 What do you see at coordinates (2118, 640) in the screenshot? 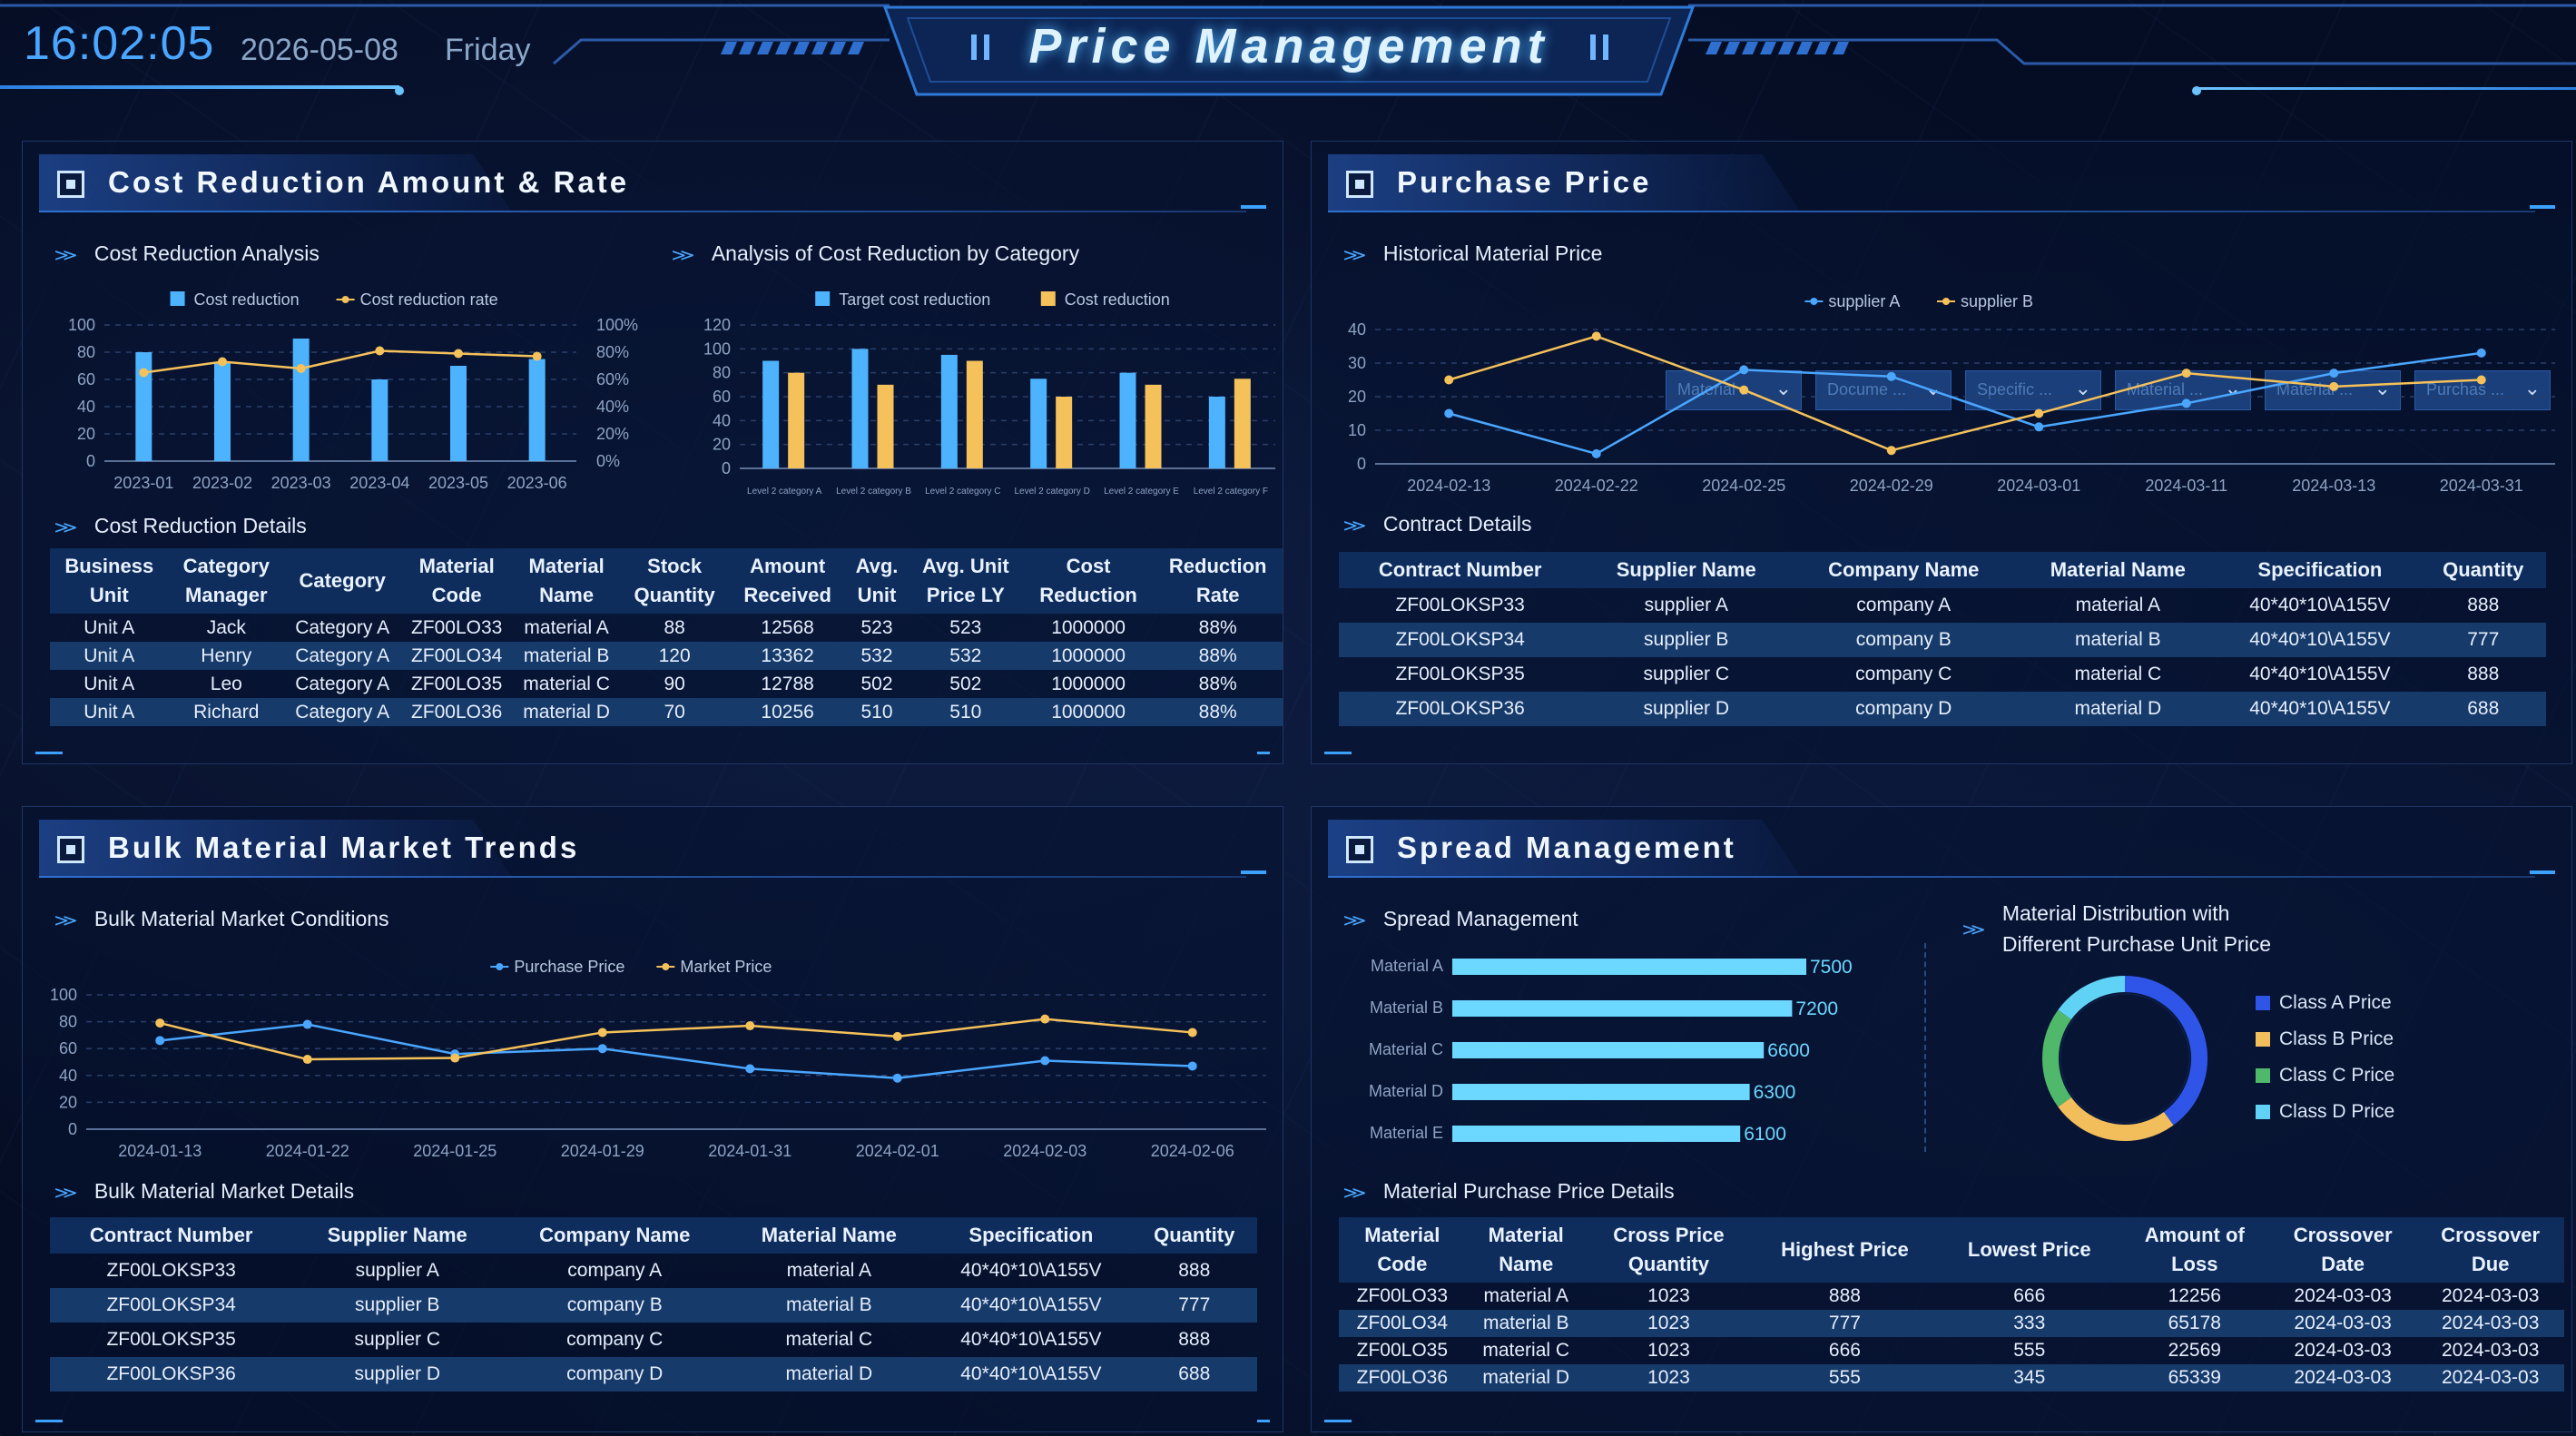
I see `table-cell: material B` at bounding box center [2118, 640].